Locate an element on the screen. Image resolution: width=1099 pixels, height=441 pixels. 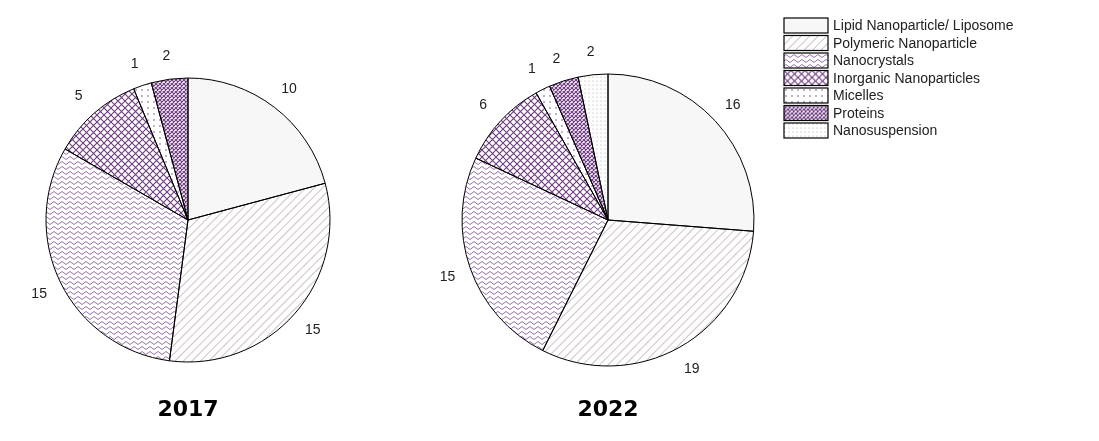
data-label: 10 is located at coordinates (289, 88).